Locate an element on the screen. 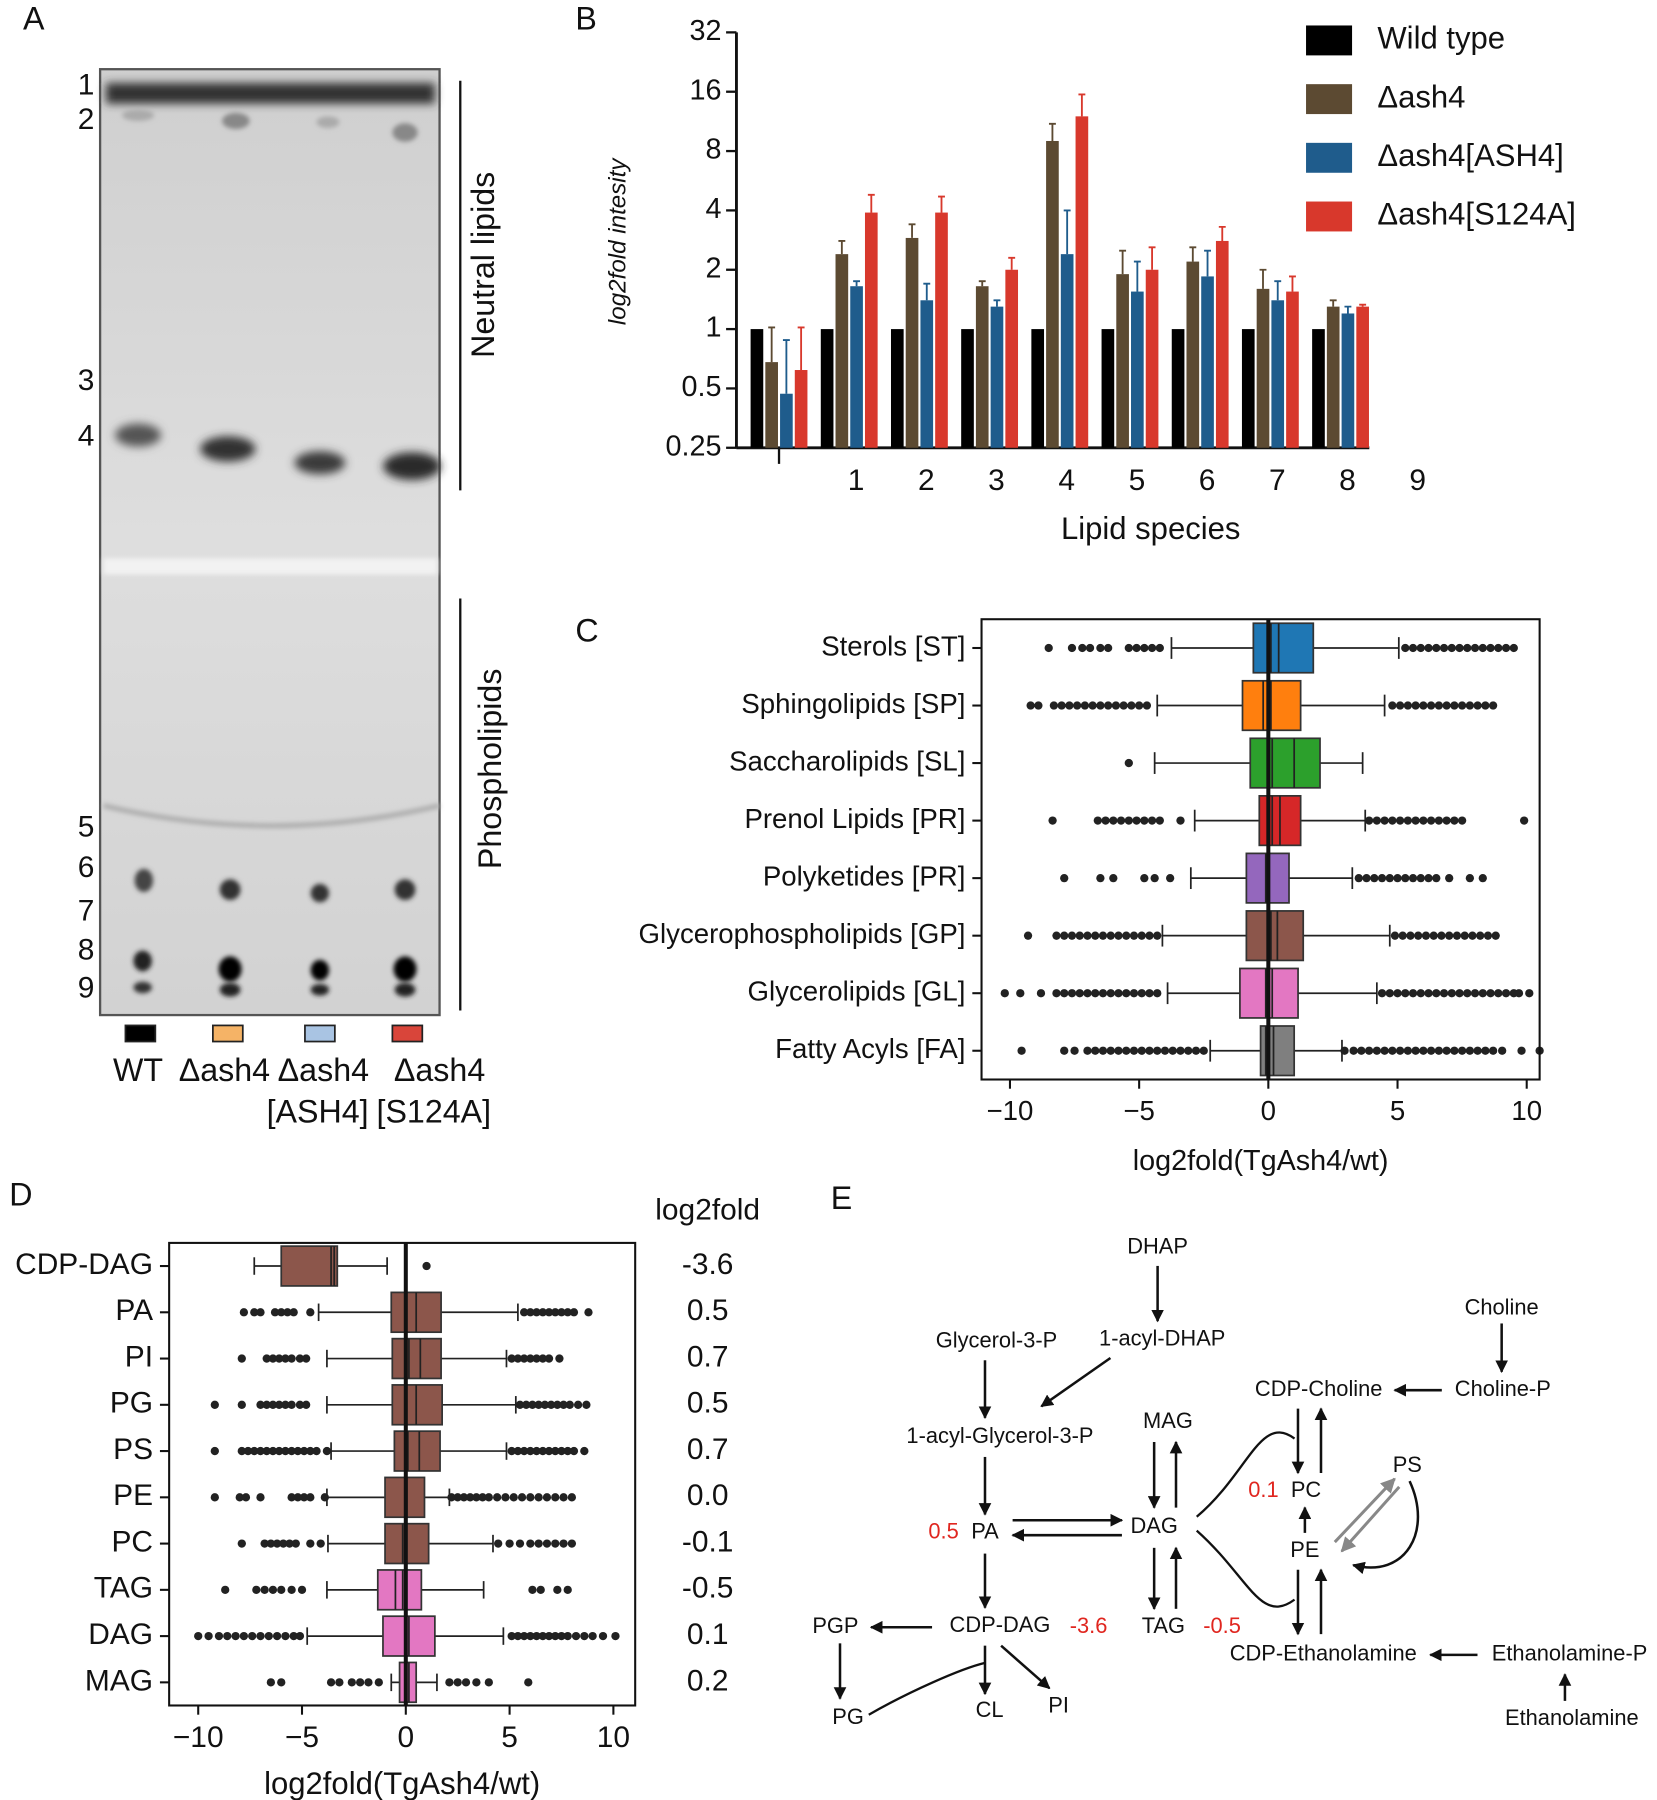  node: PC is located at coordinates (1306, 1489).